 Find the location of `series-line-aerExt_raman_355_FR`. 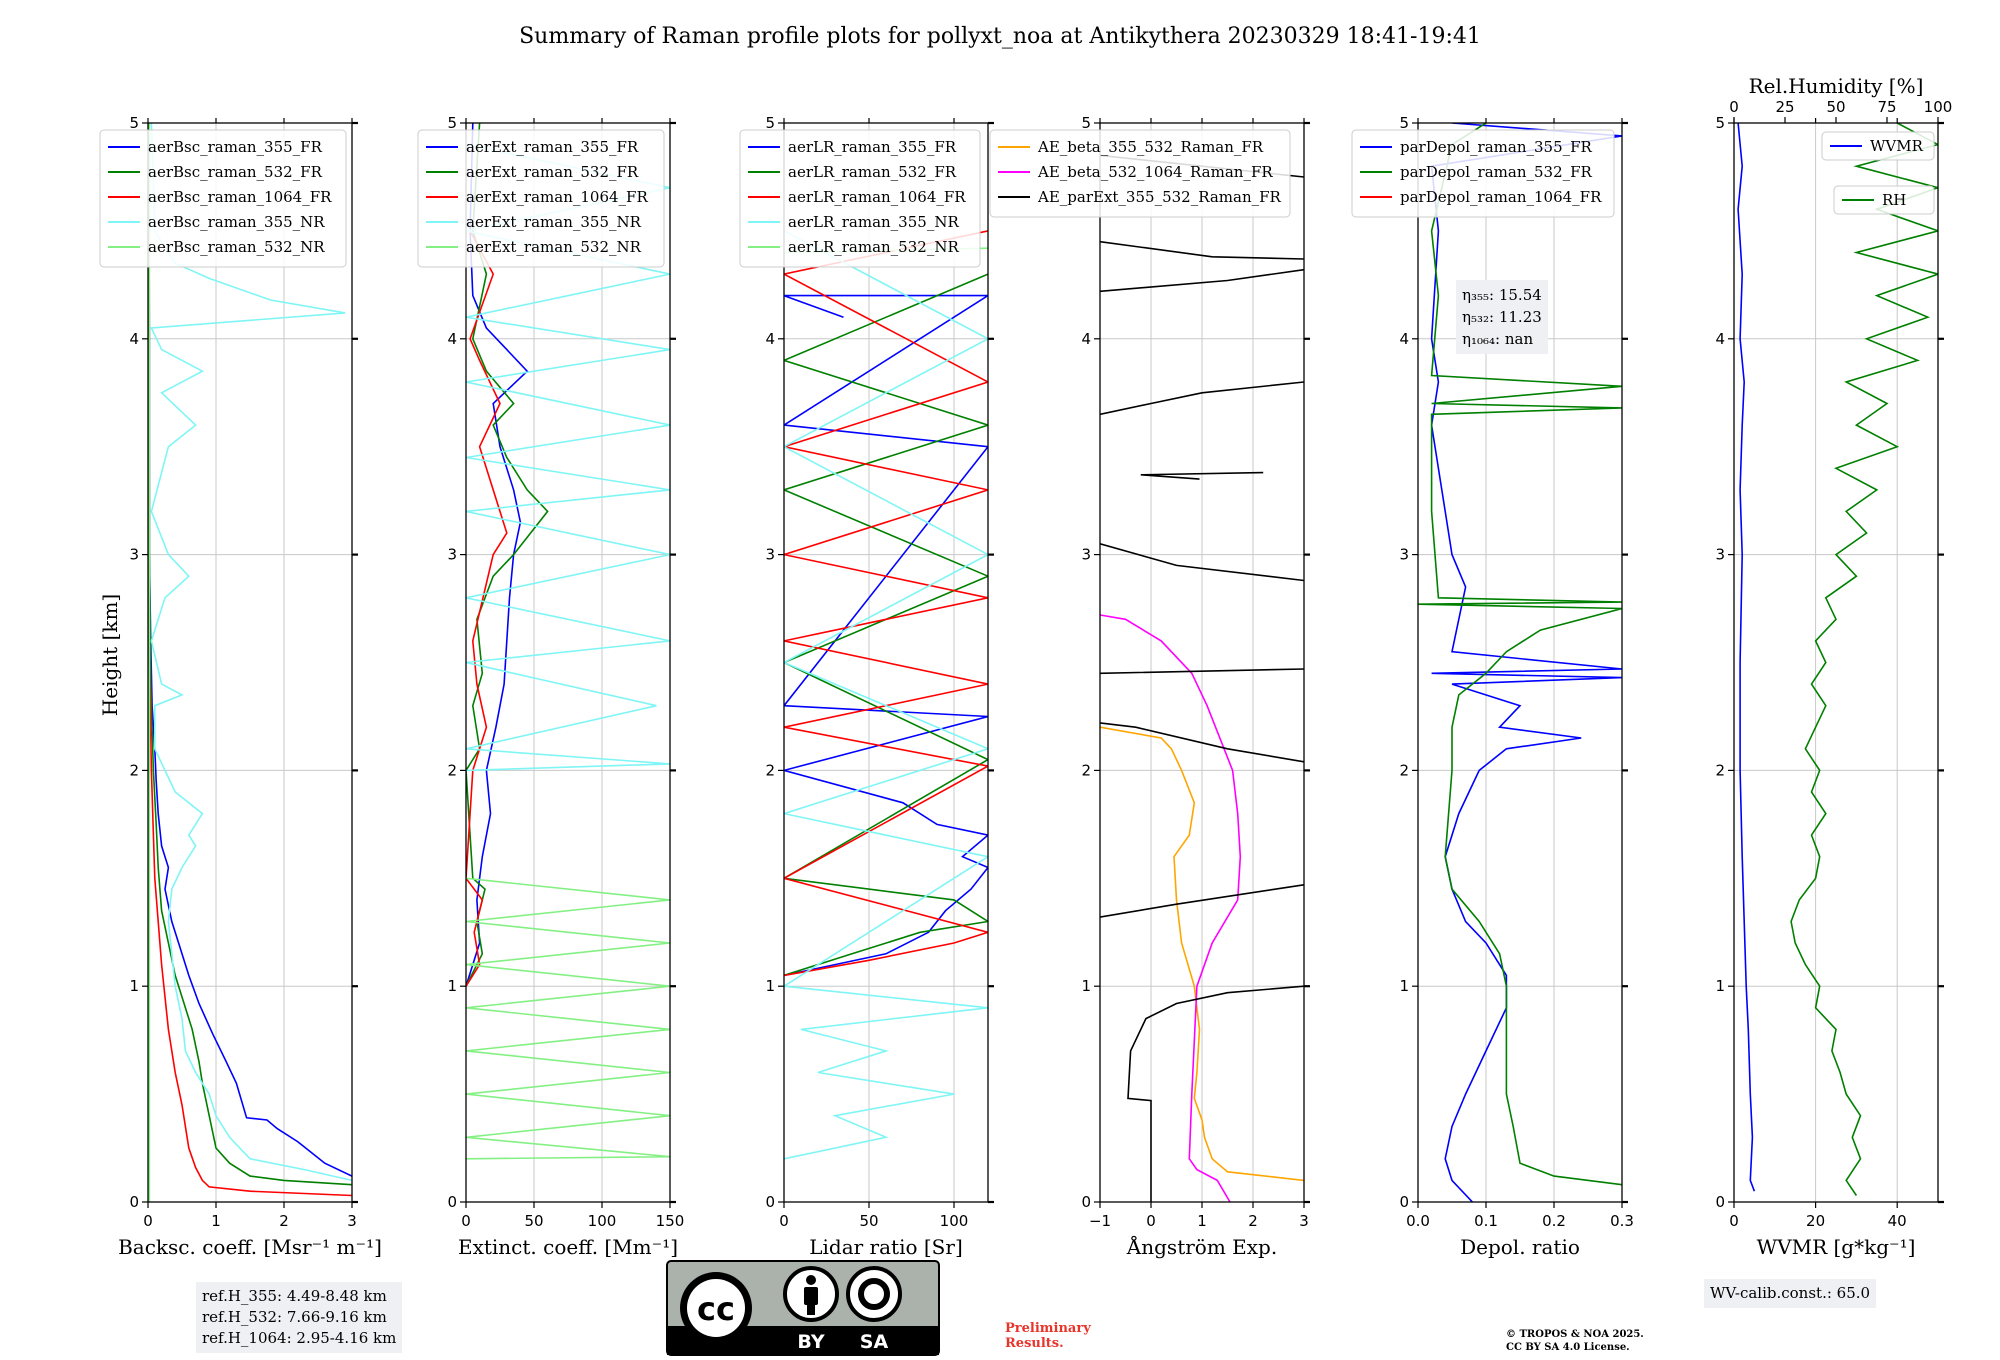

series-line-aerExt_raman_355_FR is located at coordinates (497, 555).